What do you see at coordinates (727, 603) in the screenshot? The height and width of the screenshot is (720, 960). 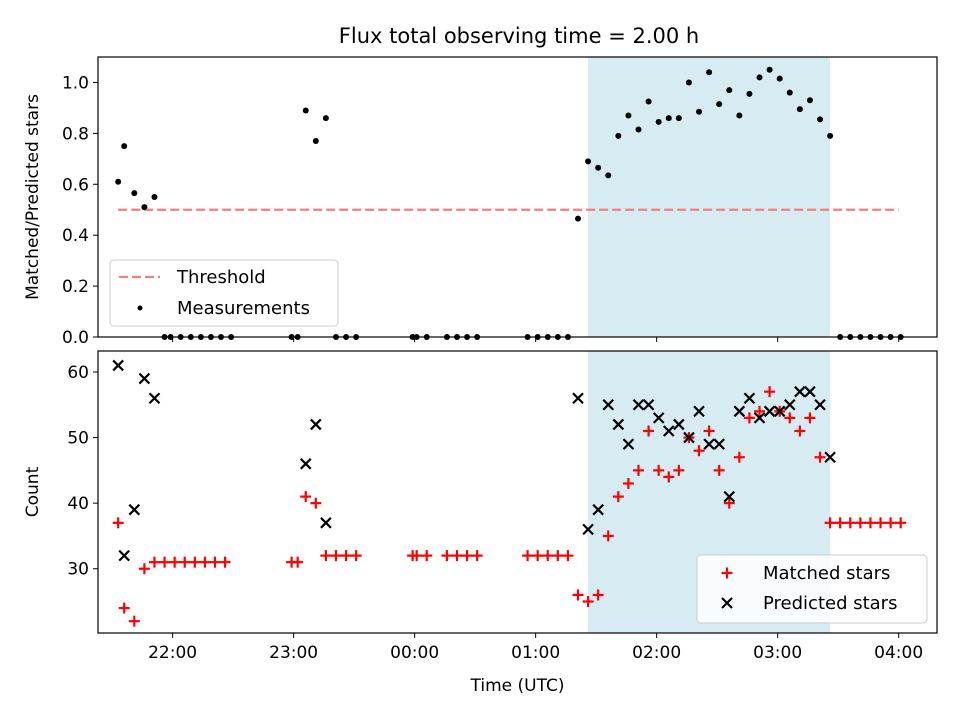 I see `legend-predicted-swatch-b` at bounding box center [727, 603].